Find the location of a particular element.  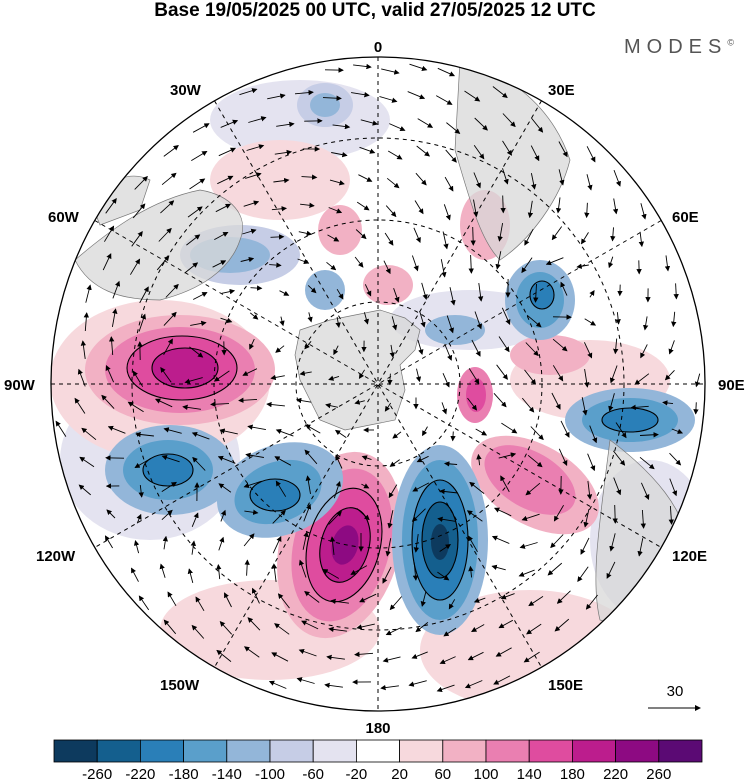

negative-anomaly-south is located at coordinates (440, 540).